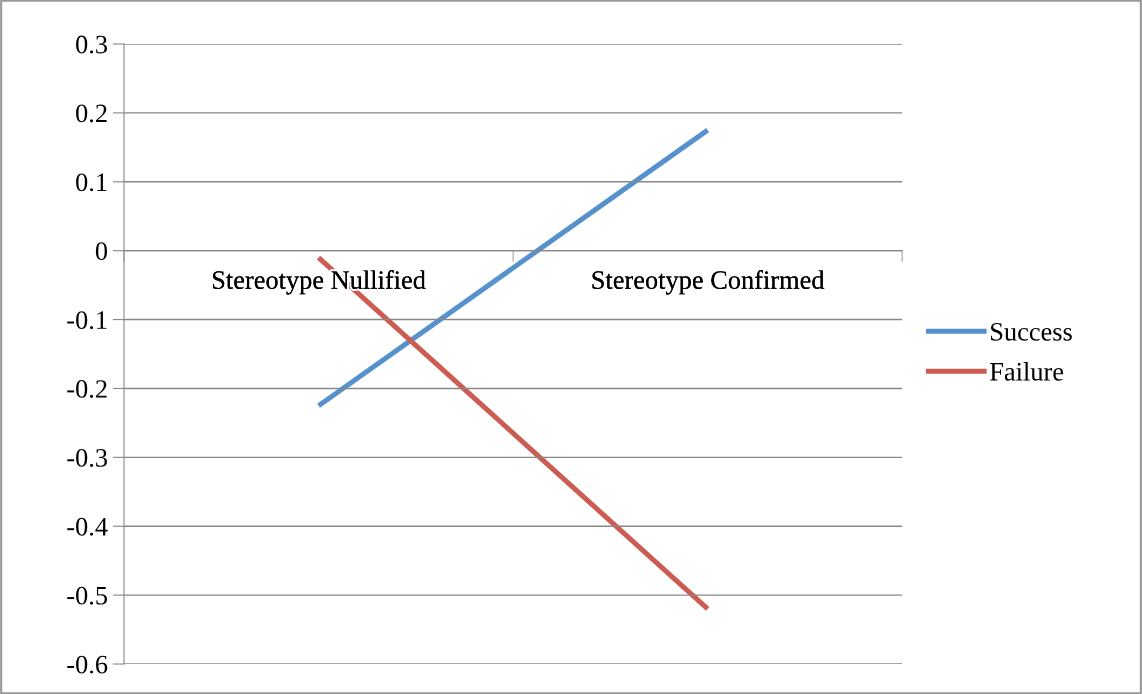 The image size is (1142, 694). I want to click on y-tick-label: 0.1, so click(91, 182).